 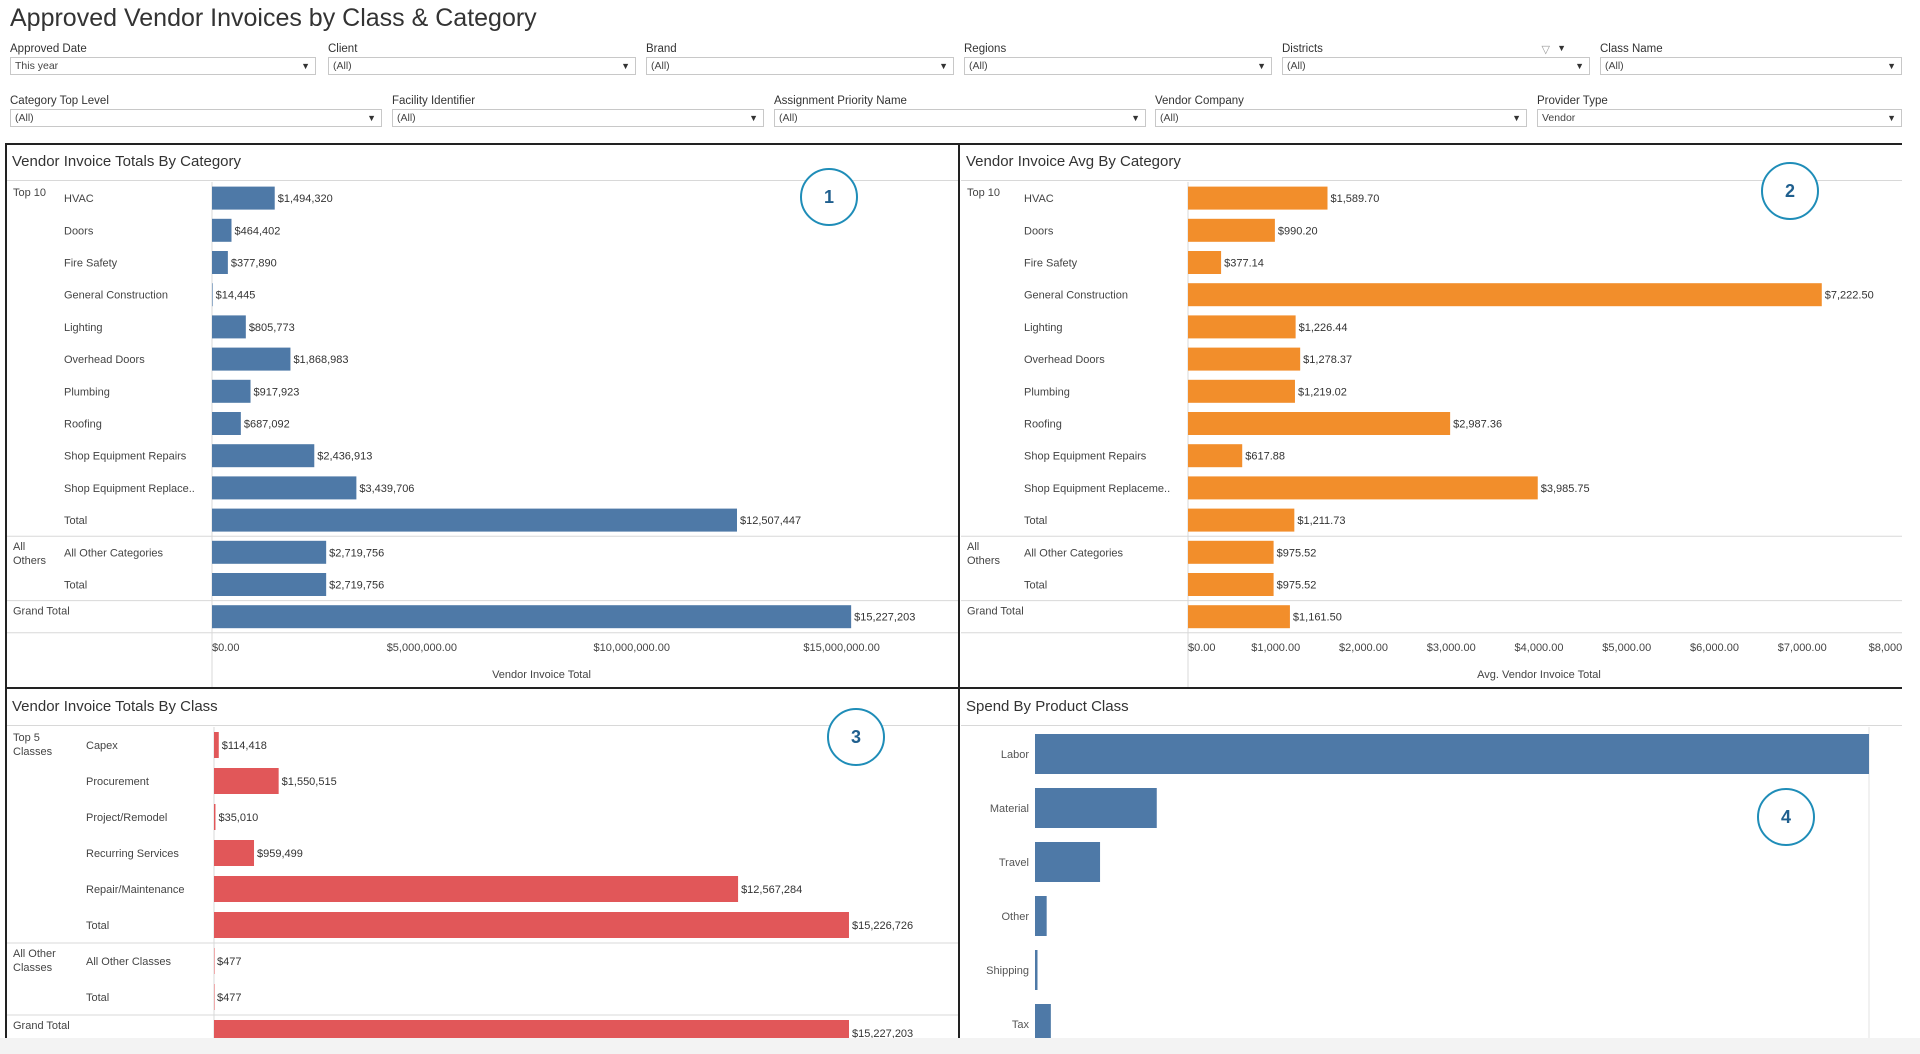 What do you see at coordinates (1244, 264) in the screenshot?
I see `data-label: $377.14` at bounding box center [1244, 264].